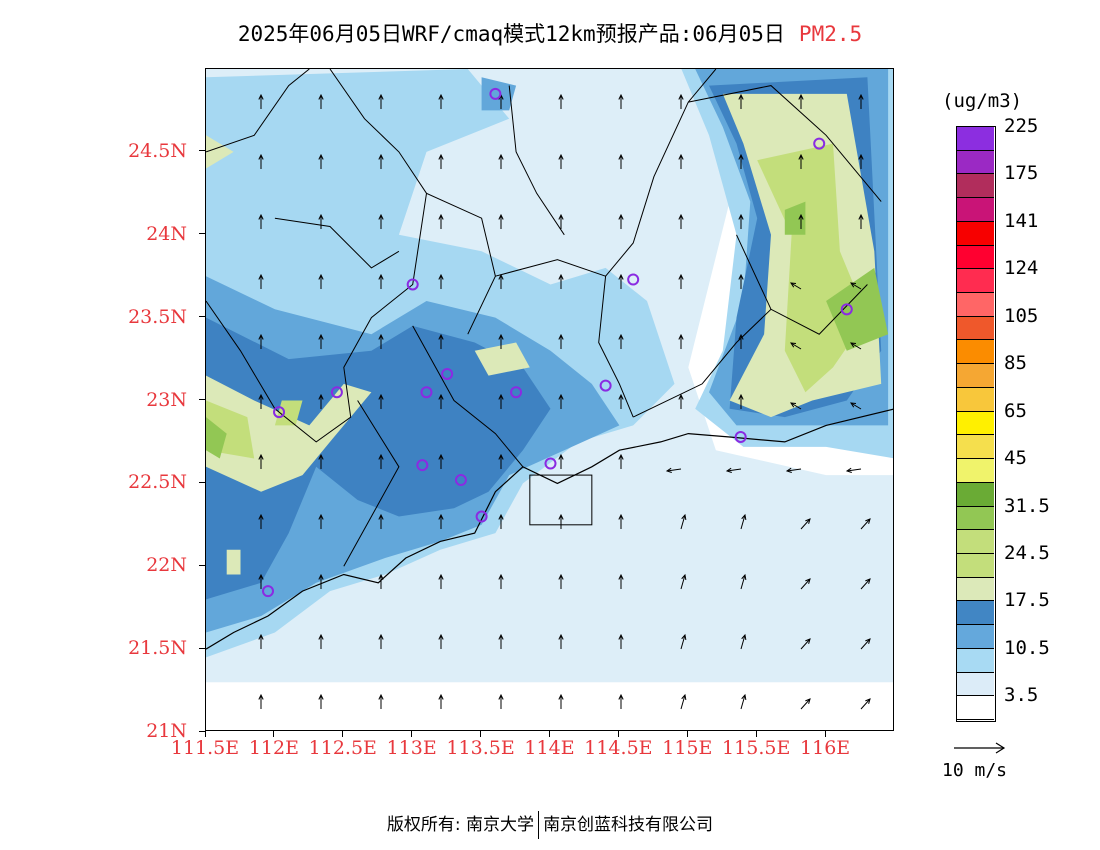 The height and width of the screenshot is (850, 1100). Describe the element at coordinates (342, 748) in the screenshot. I see `longitude-tick-label: 112.5E` at that location.